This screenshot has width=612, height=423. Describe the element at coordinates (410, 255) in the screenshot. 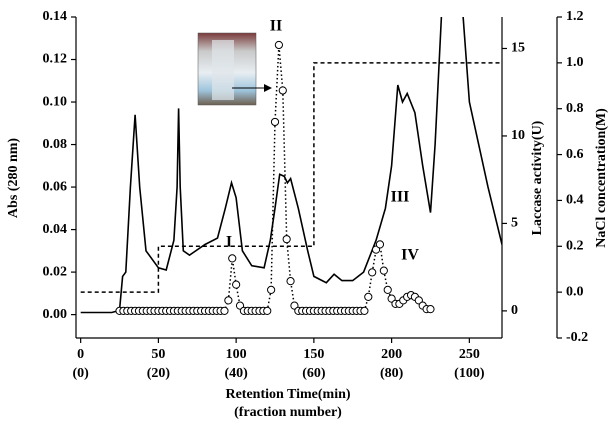

I see `peak-label: IV` at that location.